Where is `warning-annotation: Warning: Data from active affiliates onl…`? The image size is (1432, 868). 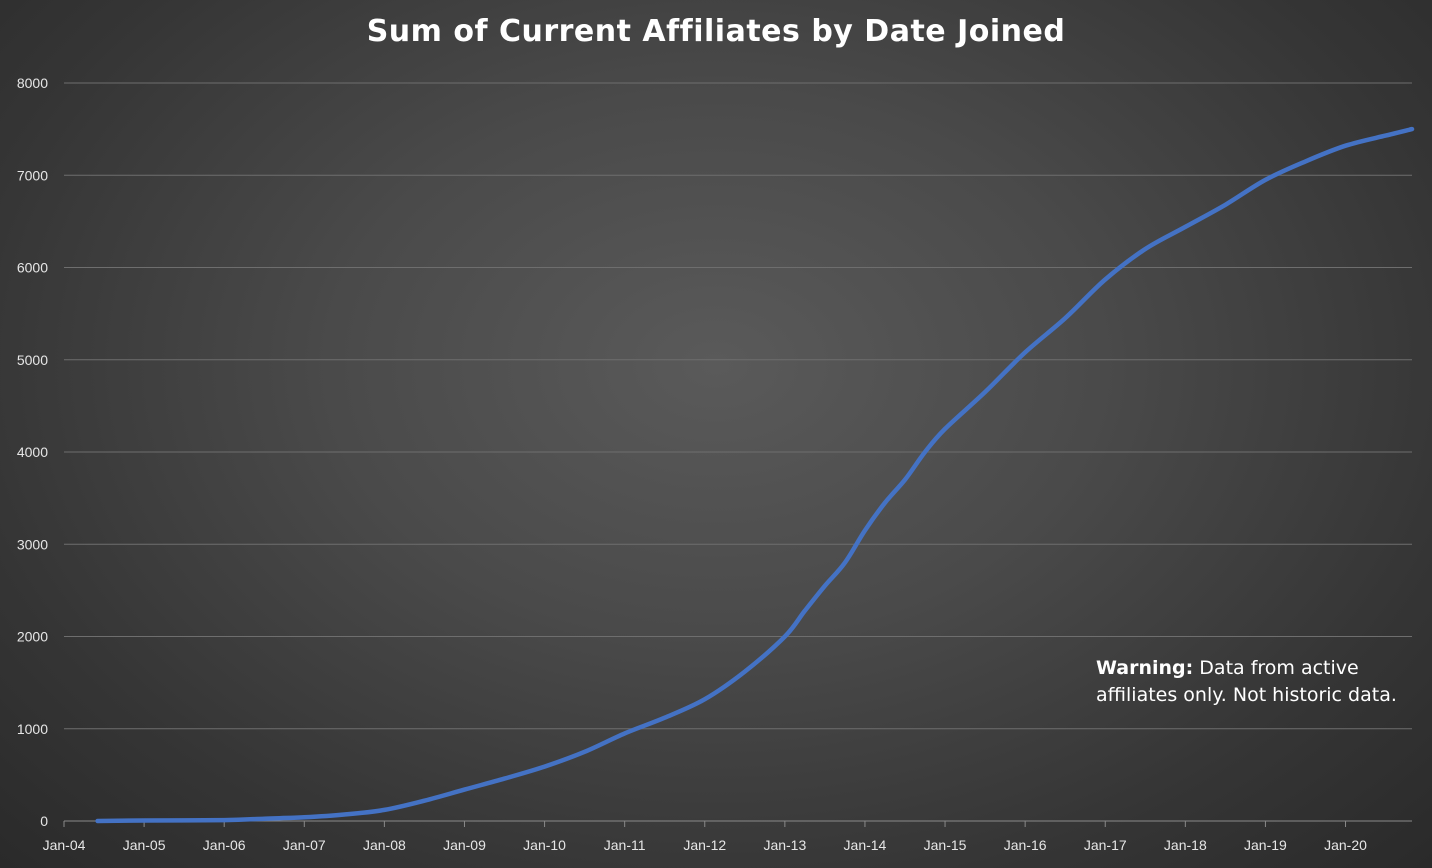
warning-annotation: Warning: Data from active affiliates onl… is located at coordinates (1256, 682).